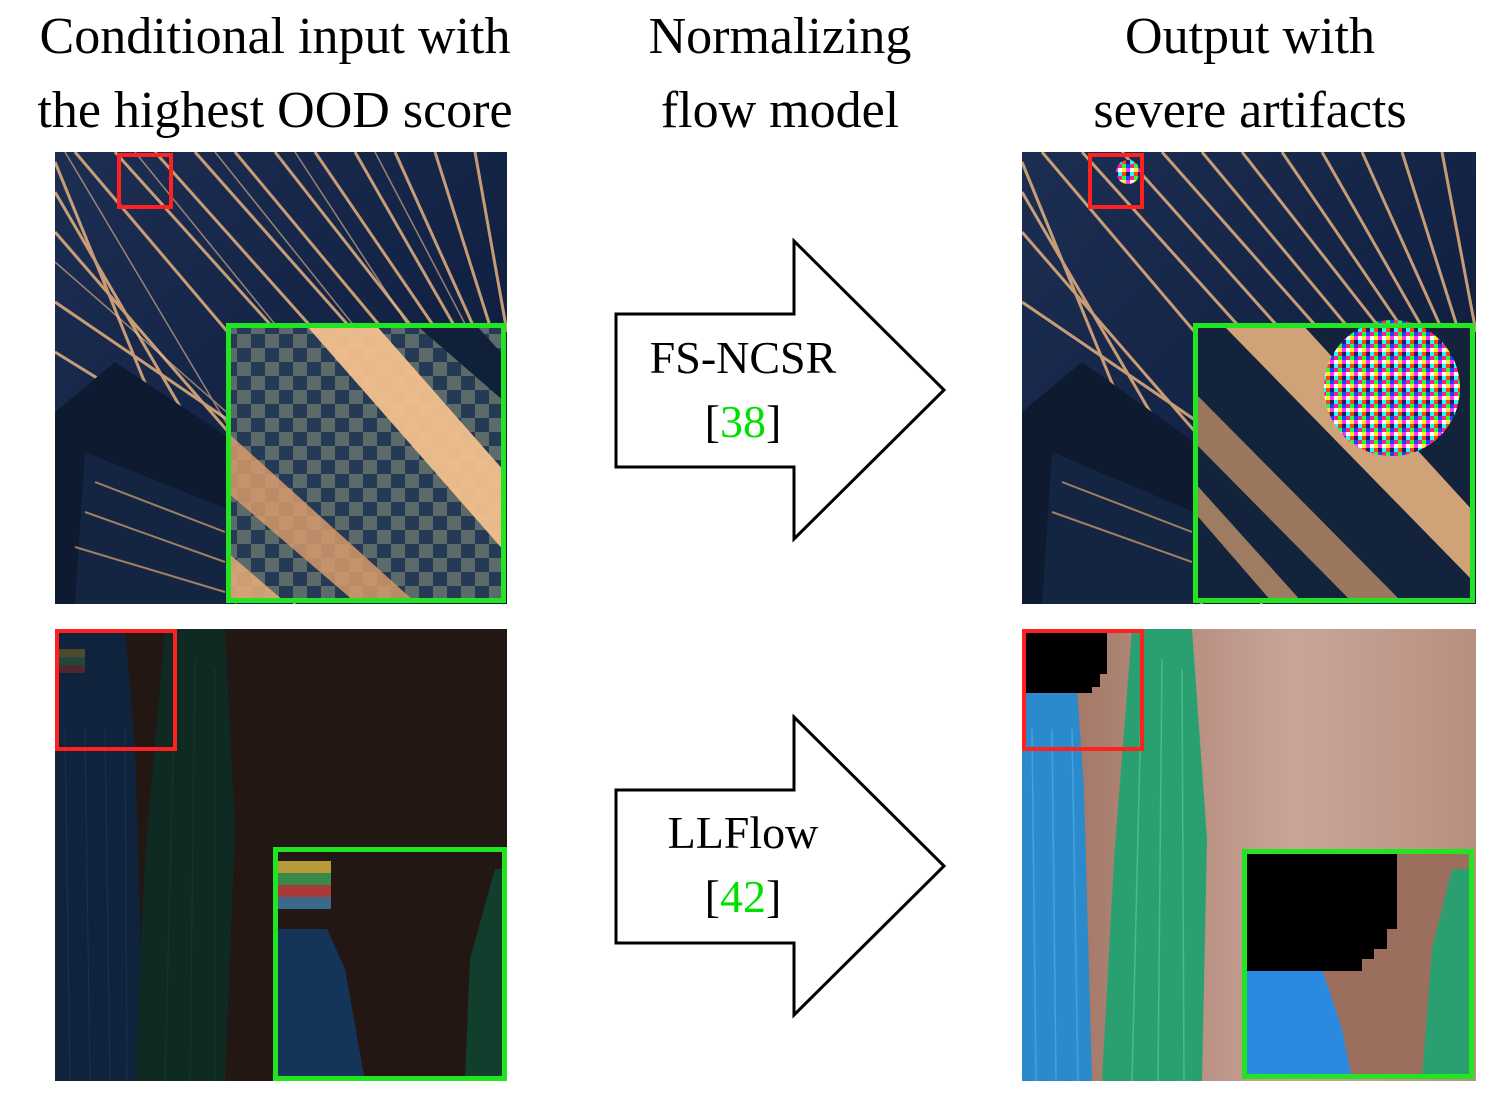 The width and height of the screenshot is (1493, 1095). Describe the element at coordinates (1250, 110) in the screenshot. I see `header-right-line2: severe artifacts` at that location.